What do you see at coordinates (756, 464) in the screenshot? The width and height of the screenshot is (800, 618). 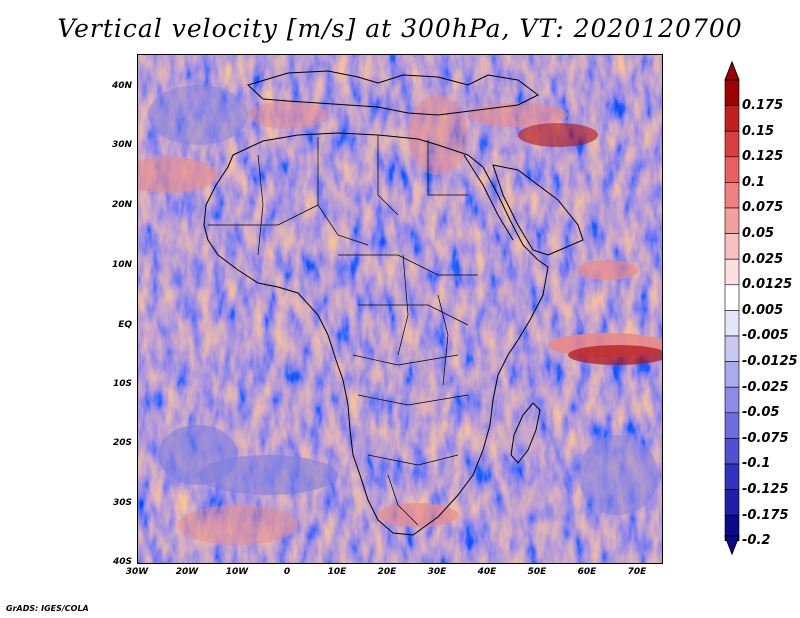 I see `colorbar-label: -0.1` at bounding box center [756, 464].